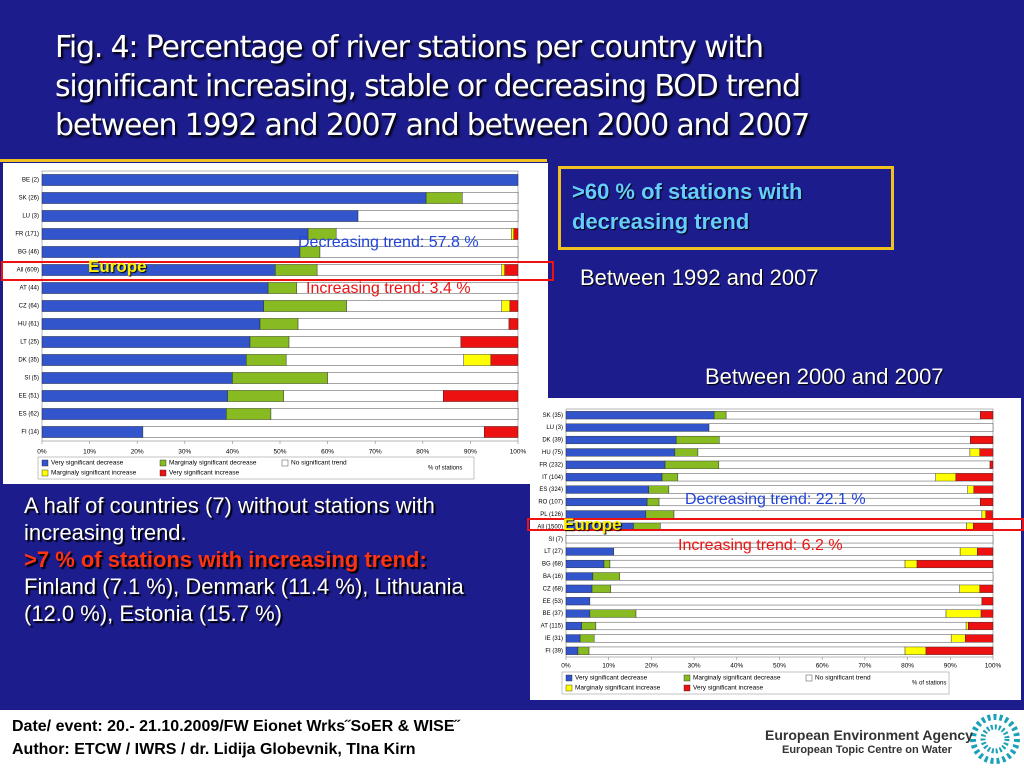  I want to click on period-label: Between 1992 and 2007, so click(699, 277).